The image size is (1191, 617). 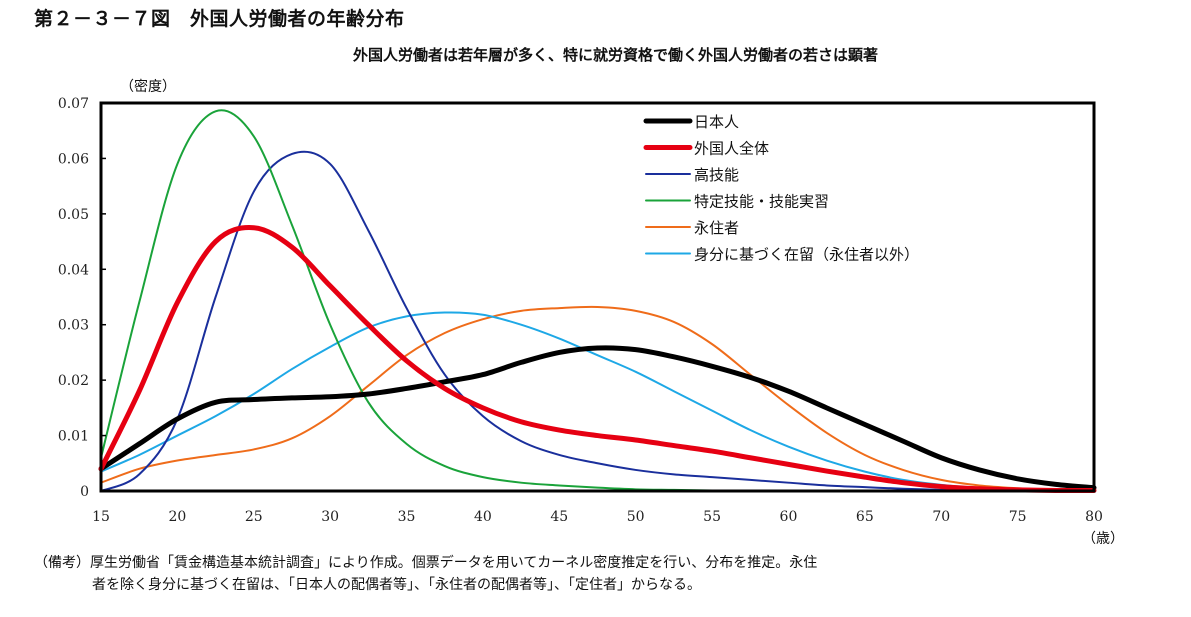 What do you see at coordinates (941, 517) in the screenshot?
I see `x-tick-label: 70` at bounding box center [941, 517].